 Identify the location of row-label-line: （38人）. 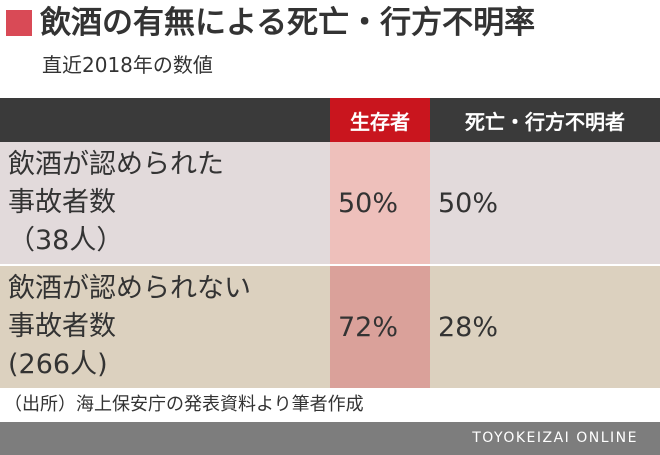
(66, 240).